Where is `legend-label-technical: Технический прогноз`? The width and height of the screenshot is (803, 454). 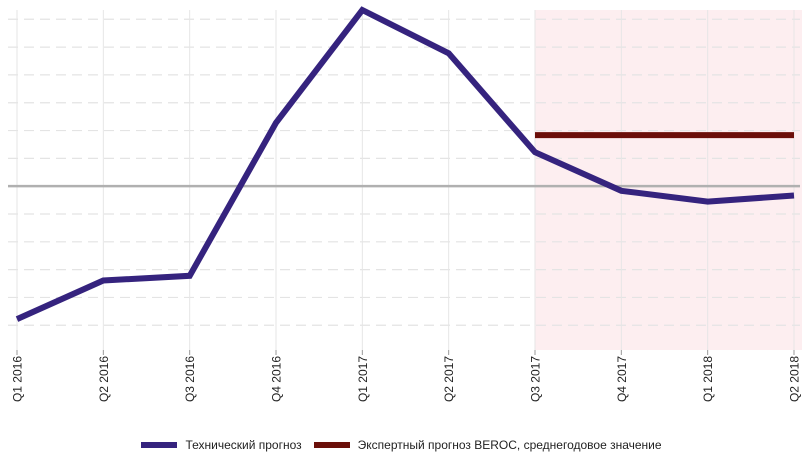
legend-label-technical: Технический прогноз is located at coordinates (243, 445).